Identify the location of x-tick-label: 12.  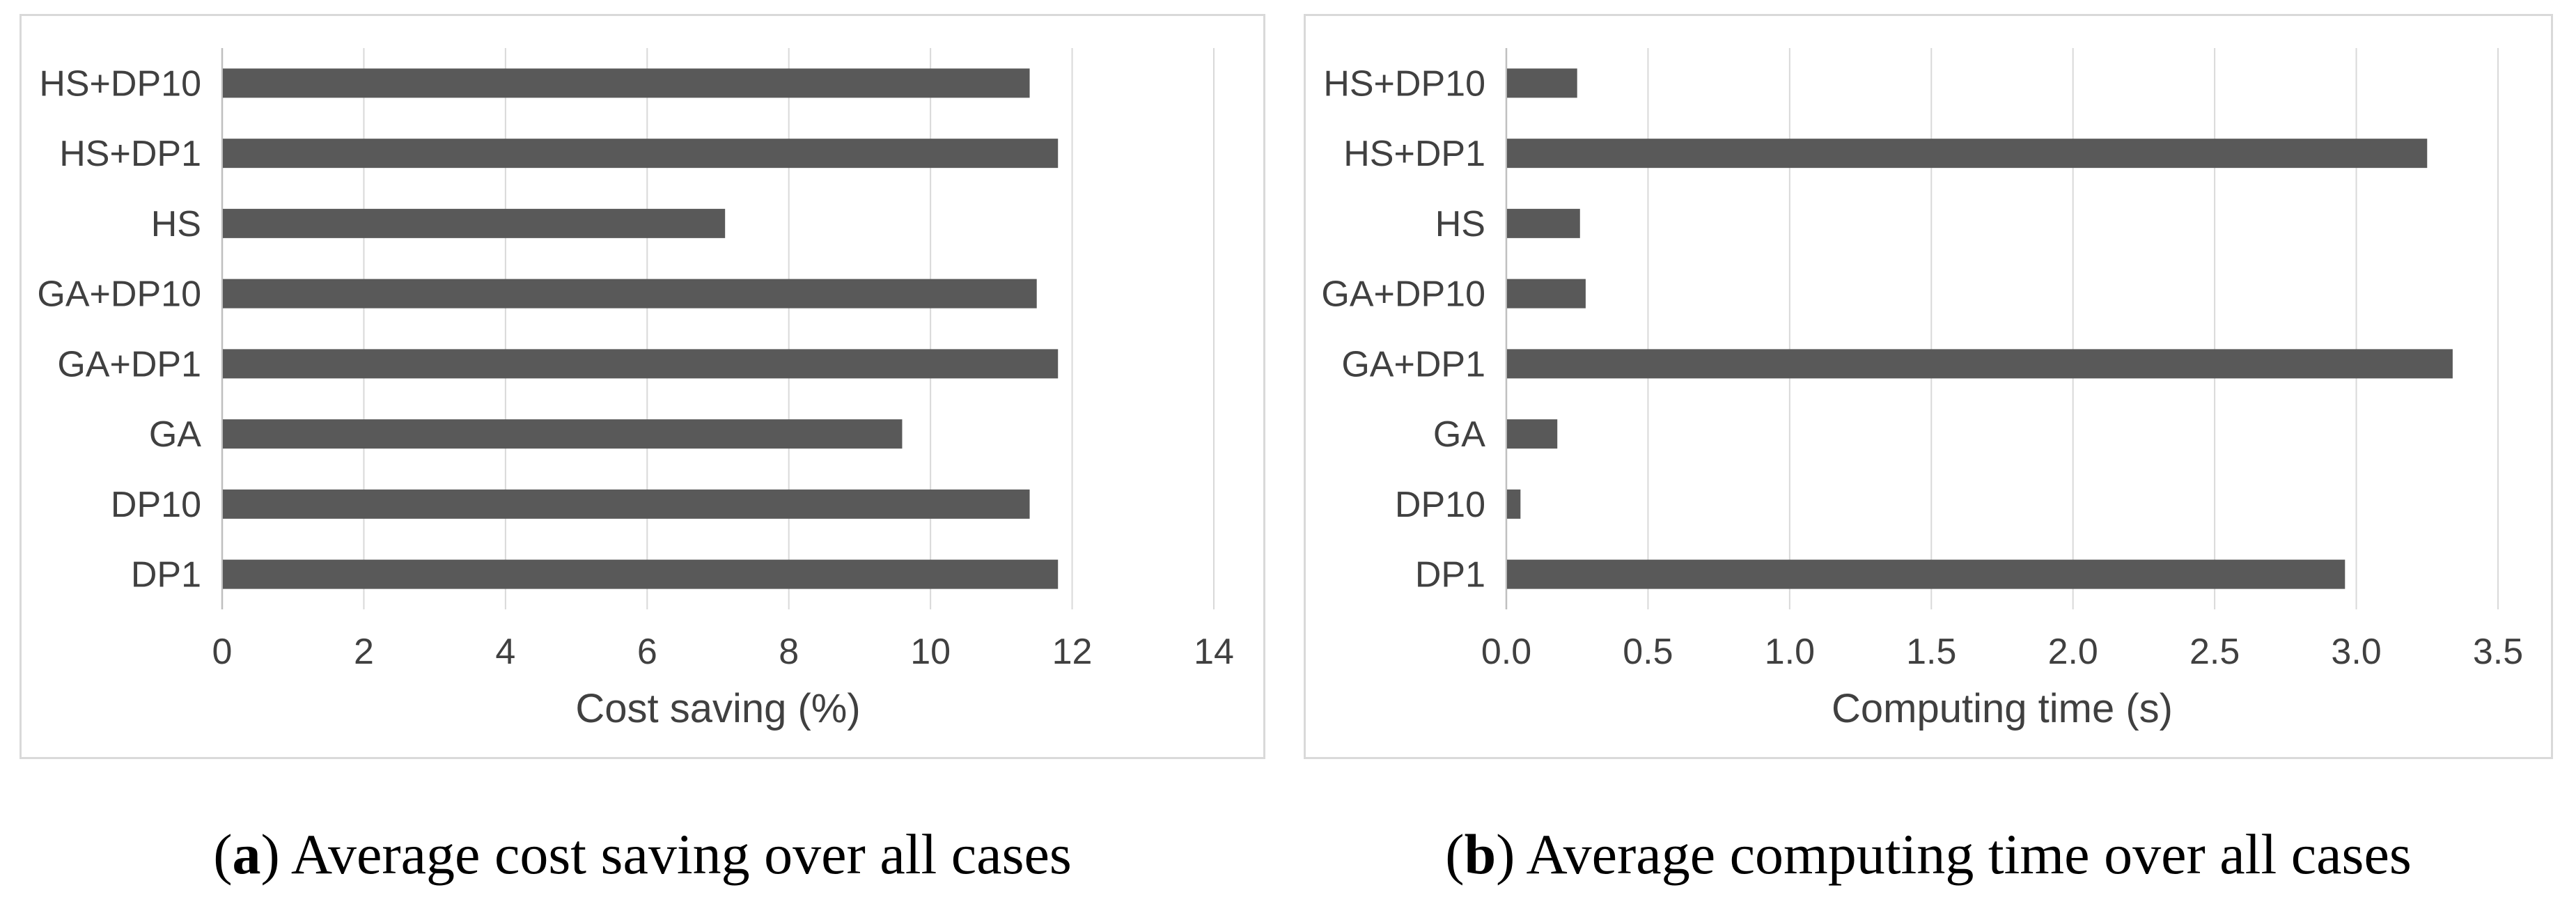
(1072, 652).